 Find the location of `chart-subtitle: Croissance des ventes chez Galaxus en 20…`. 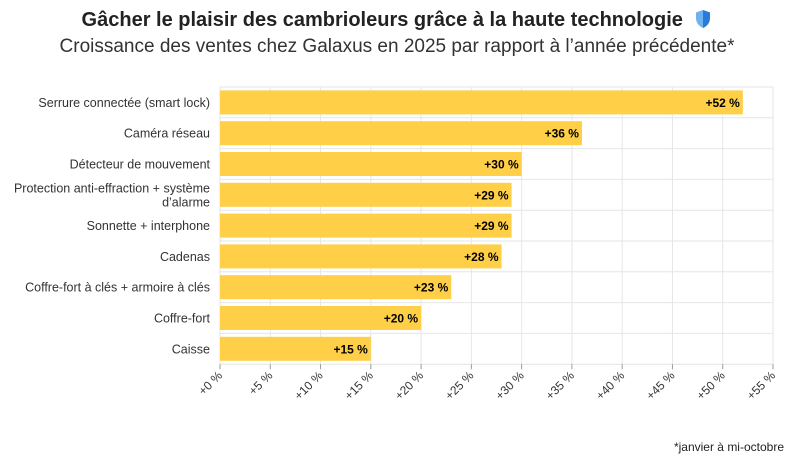

chart-subtitle: Croissance des ventes chez Galaxus en 20… is located at coordinates (397, 46).